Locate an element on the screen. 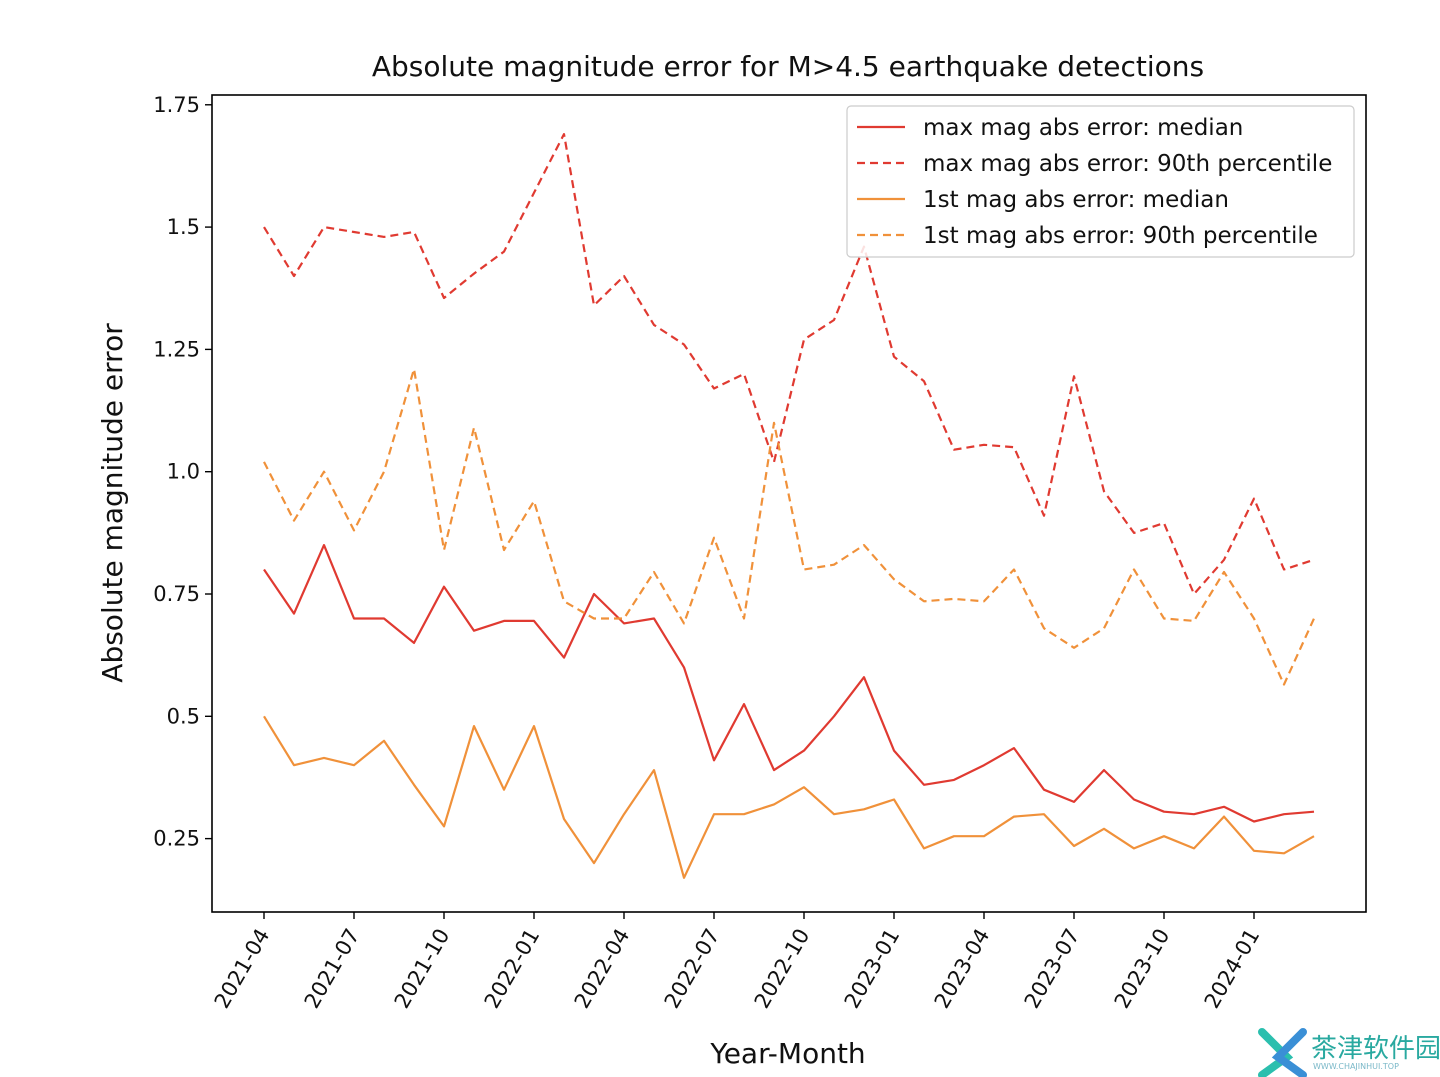 Image resolution: width=1440 pixels, height=1077 pixels. legend-label: max mag abs error: 90th percentile is located at coordinates (1127, 164).